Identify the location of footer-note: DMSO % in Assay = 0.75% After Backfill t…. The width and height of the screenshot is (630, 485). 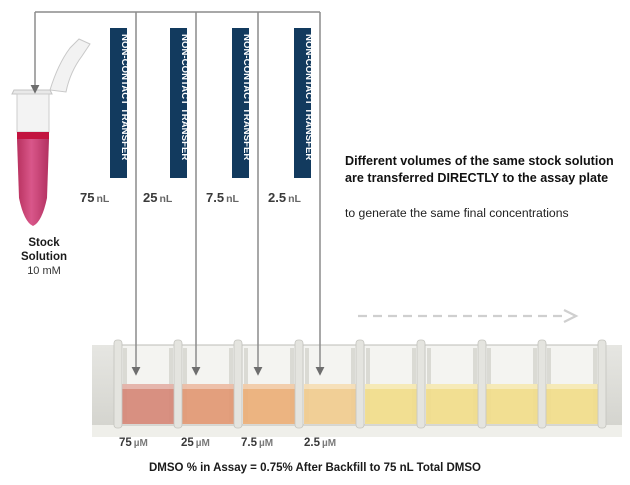
(315, 468).